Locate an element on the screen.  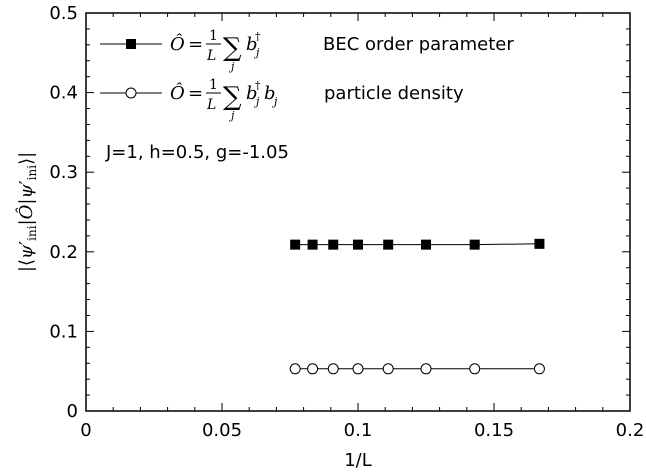
y-tick-label: 0.5 is located at coordinates (63, 13).